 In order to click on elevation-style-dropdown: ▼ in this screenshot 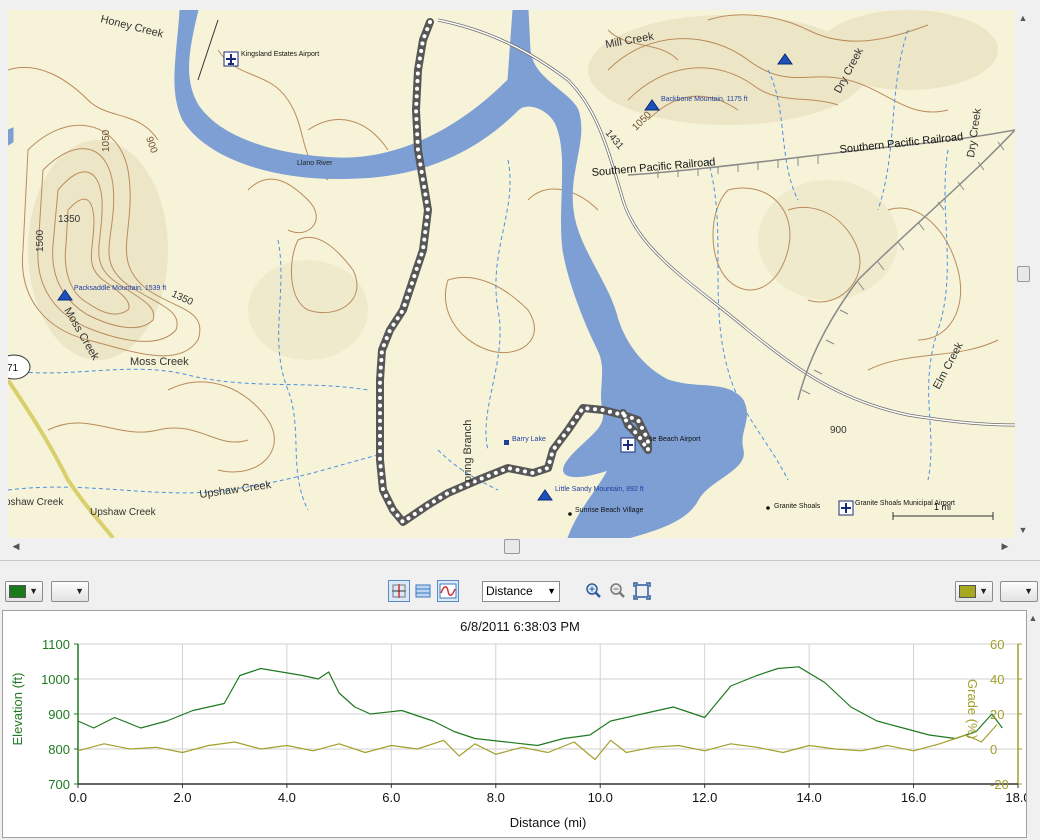, I will do `click(70, 591)`.